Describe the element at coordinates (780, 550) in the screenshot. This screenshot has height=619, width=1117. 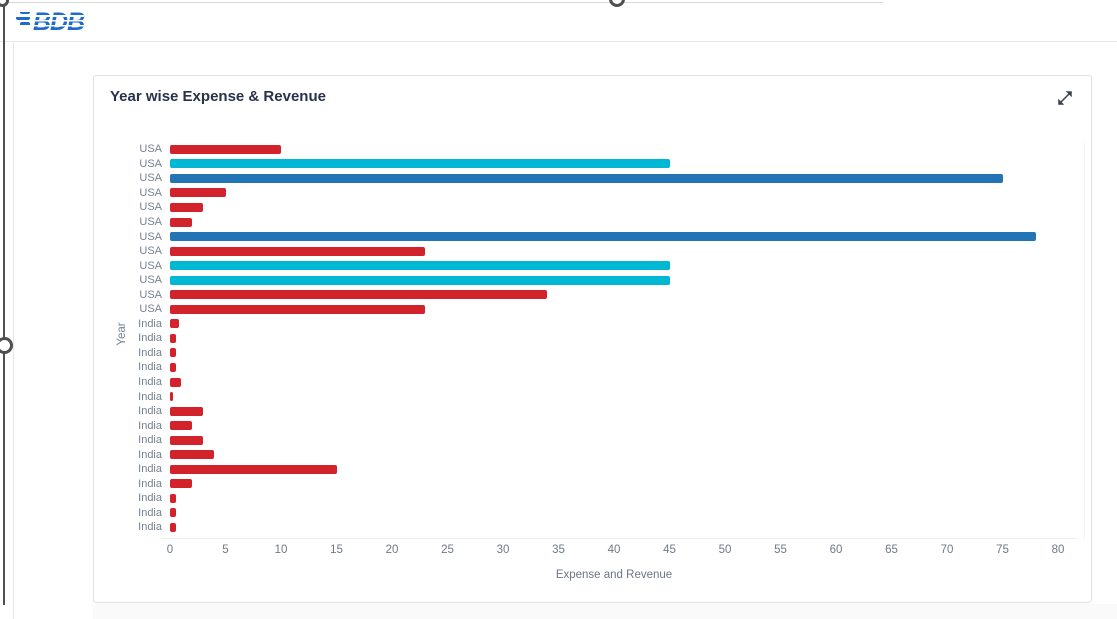
I see `x-axis-tick-label: 55` at that location.